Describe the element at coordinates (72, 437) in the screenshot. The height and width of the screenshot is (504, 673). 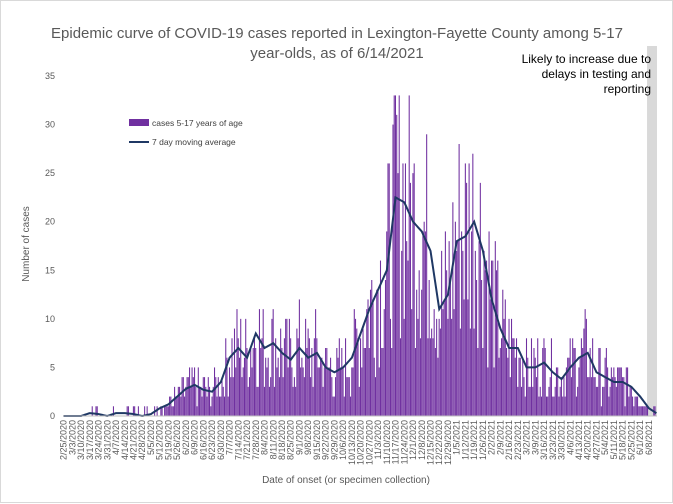
I see `x-tick-label: 3/3/2020` at that location.